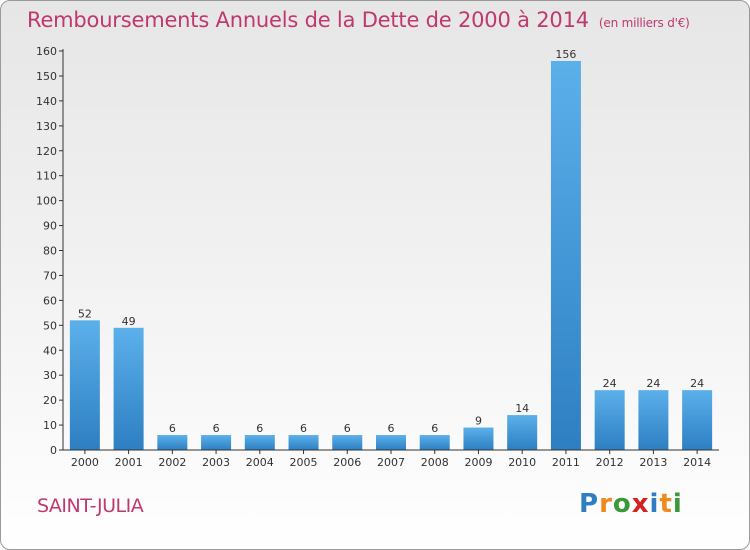 The width and height of the screenshot is (750, 550). I want to click on y-tick-label: 0, so click(53, 450).